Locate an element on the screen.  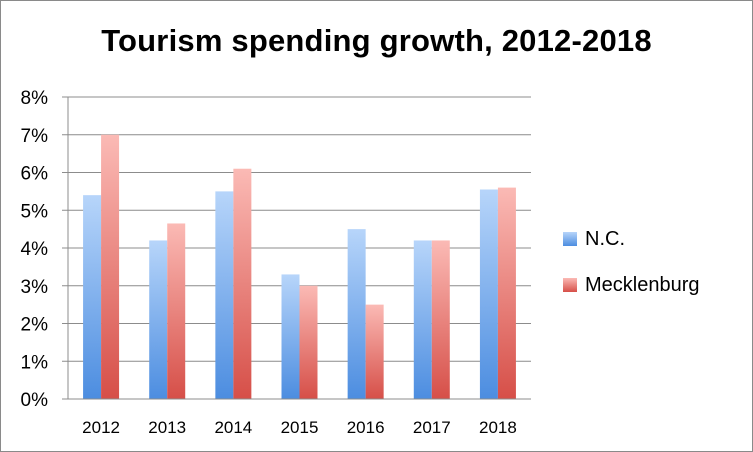
legend-label: N.C. is located at coordinates (605, 238).